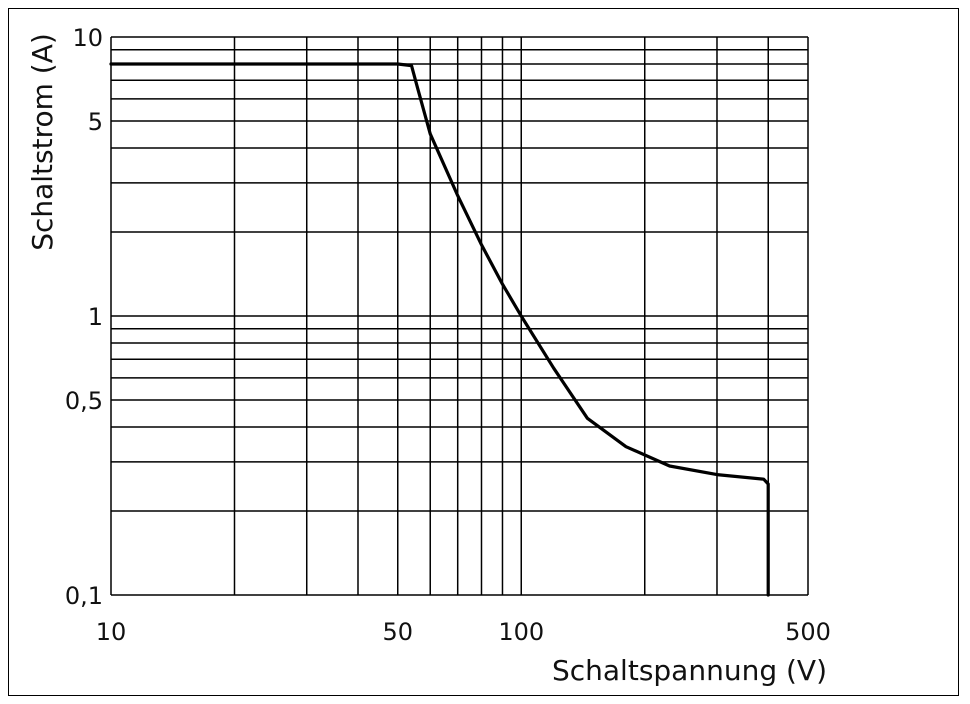  What do you see at coordinates (111, 632) in the screenshot?
I see `x-tick-label: 10` at bounding box center [111, 632].